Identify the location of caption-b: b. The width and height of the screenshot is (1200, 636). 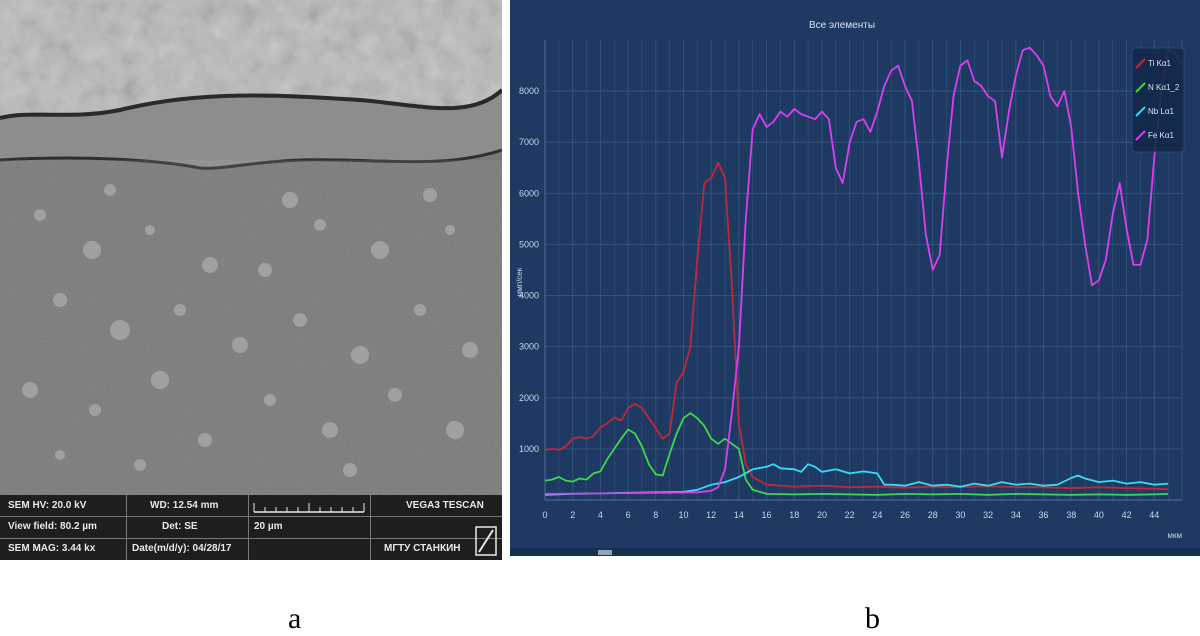
(872, 618).